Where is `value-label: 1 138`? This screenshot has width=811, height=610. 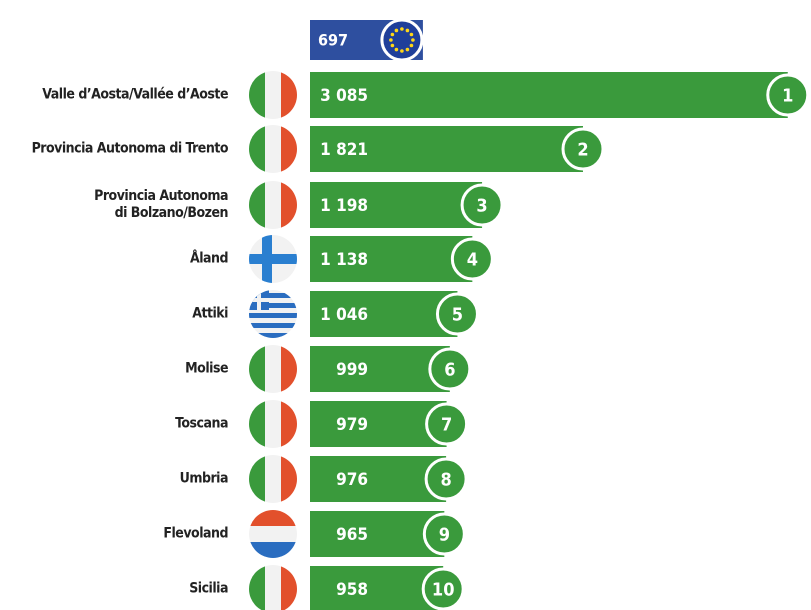
value-label: 1 138 is located at coordinates (344, 260).